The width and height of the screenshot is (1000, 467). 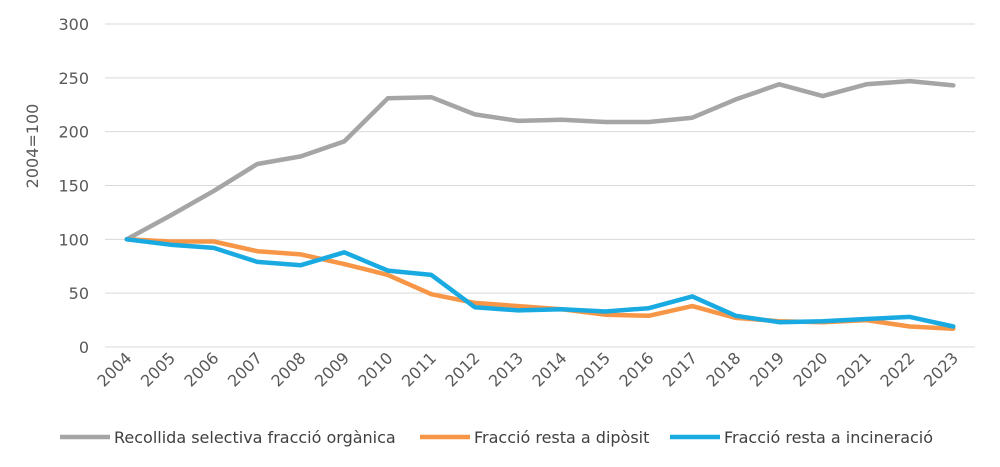 I want to click on y-tick-label: 200, so click(x=73, y=132).